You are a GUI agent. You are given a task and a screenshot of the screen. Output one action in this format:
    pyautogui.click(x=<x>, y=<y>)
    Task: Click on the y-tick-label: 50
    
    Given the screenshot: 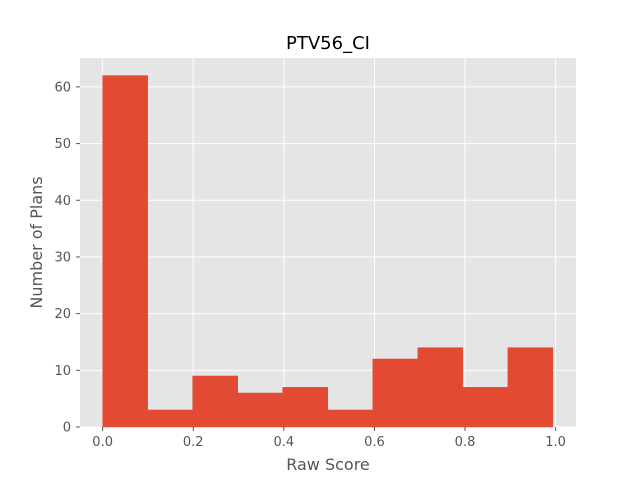 What is the action you would take?
    pyautogui.click(x=62, y=144)
    